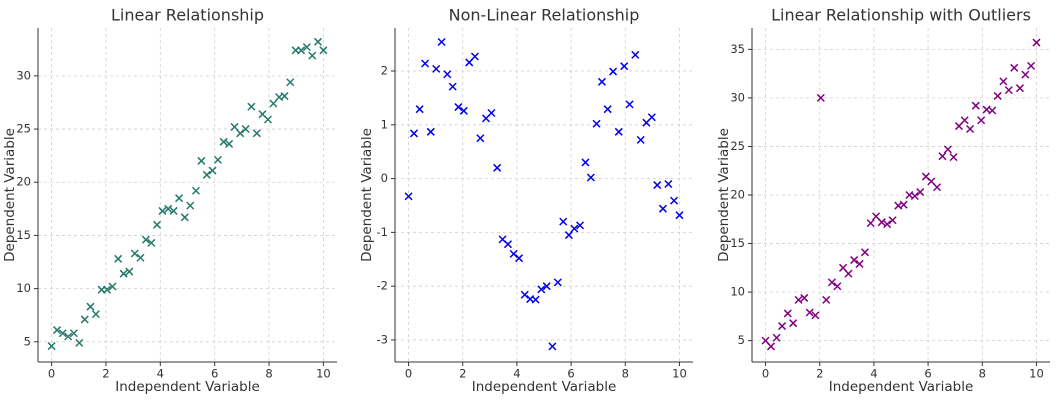 Image resolution: width=1058 pixels, height=402 pixels. What do you see at coordinates (382, 286) in the screenshot?
I see `y-tick-label: -2` at bounding box center [382, 286].